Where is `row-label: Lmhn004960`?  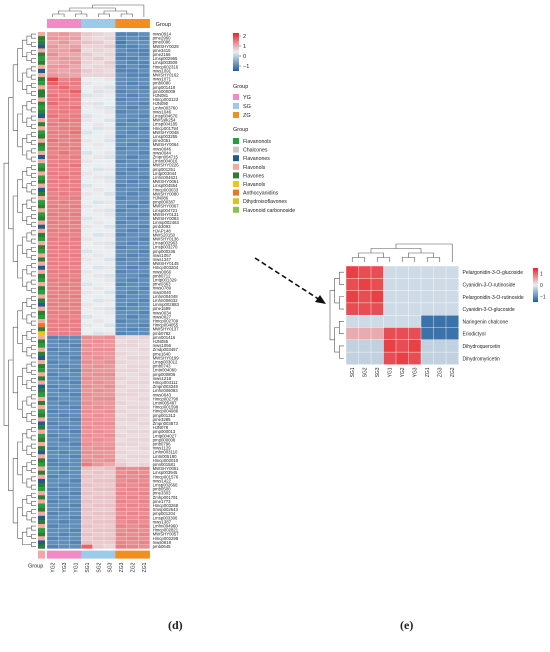 row-label: Lmhn004960 is located at coordinates (166, 526).